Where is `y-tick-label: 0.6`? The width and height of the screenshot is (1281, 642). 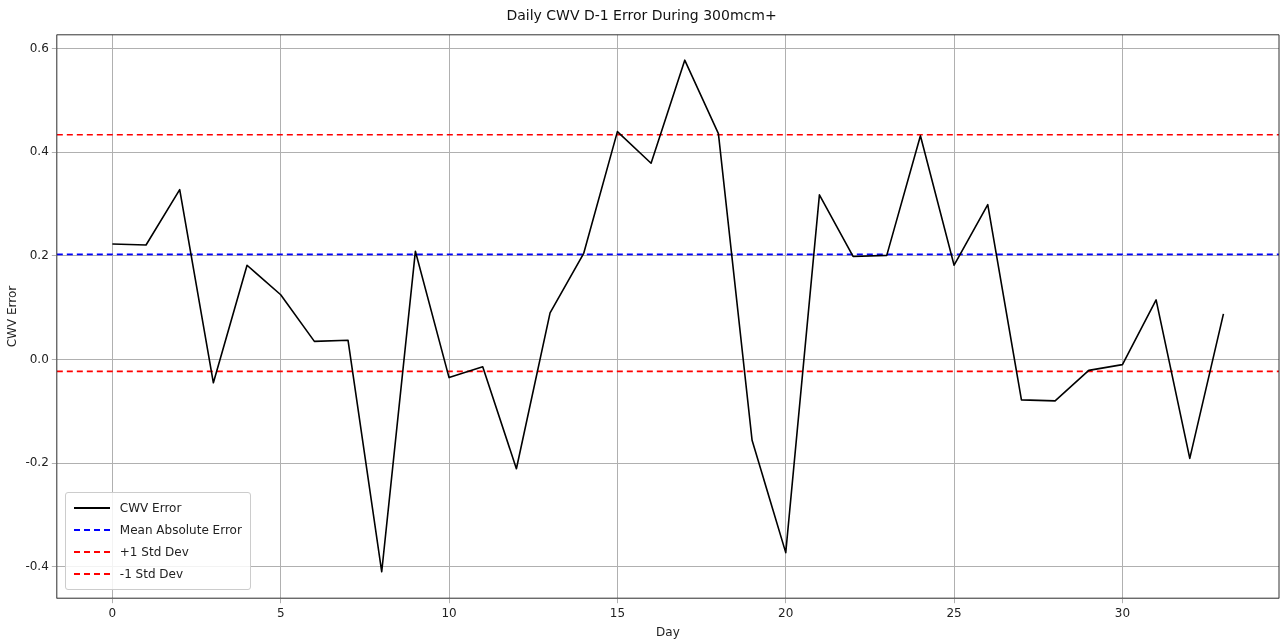
y-tick-label: 0.6 is located at coordinates (39, 47).